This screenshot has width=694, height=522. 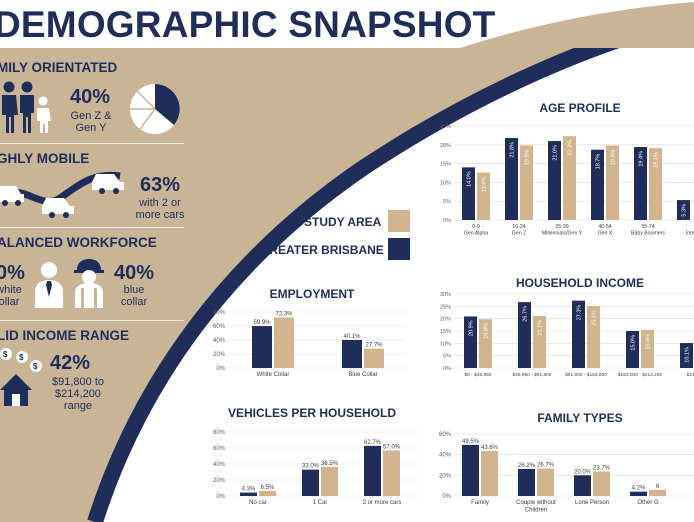 I want to click on x-tick-label: 1 Car, so click(x=320, y=503).